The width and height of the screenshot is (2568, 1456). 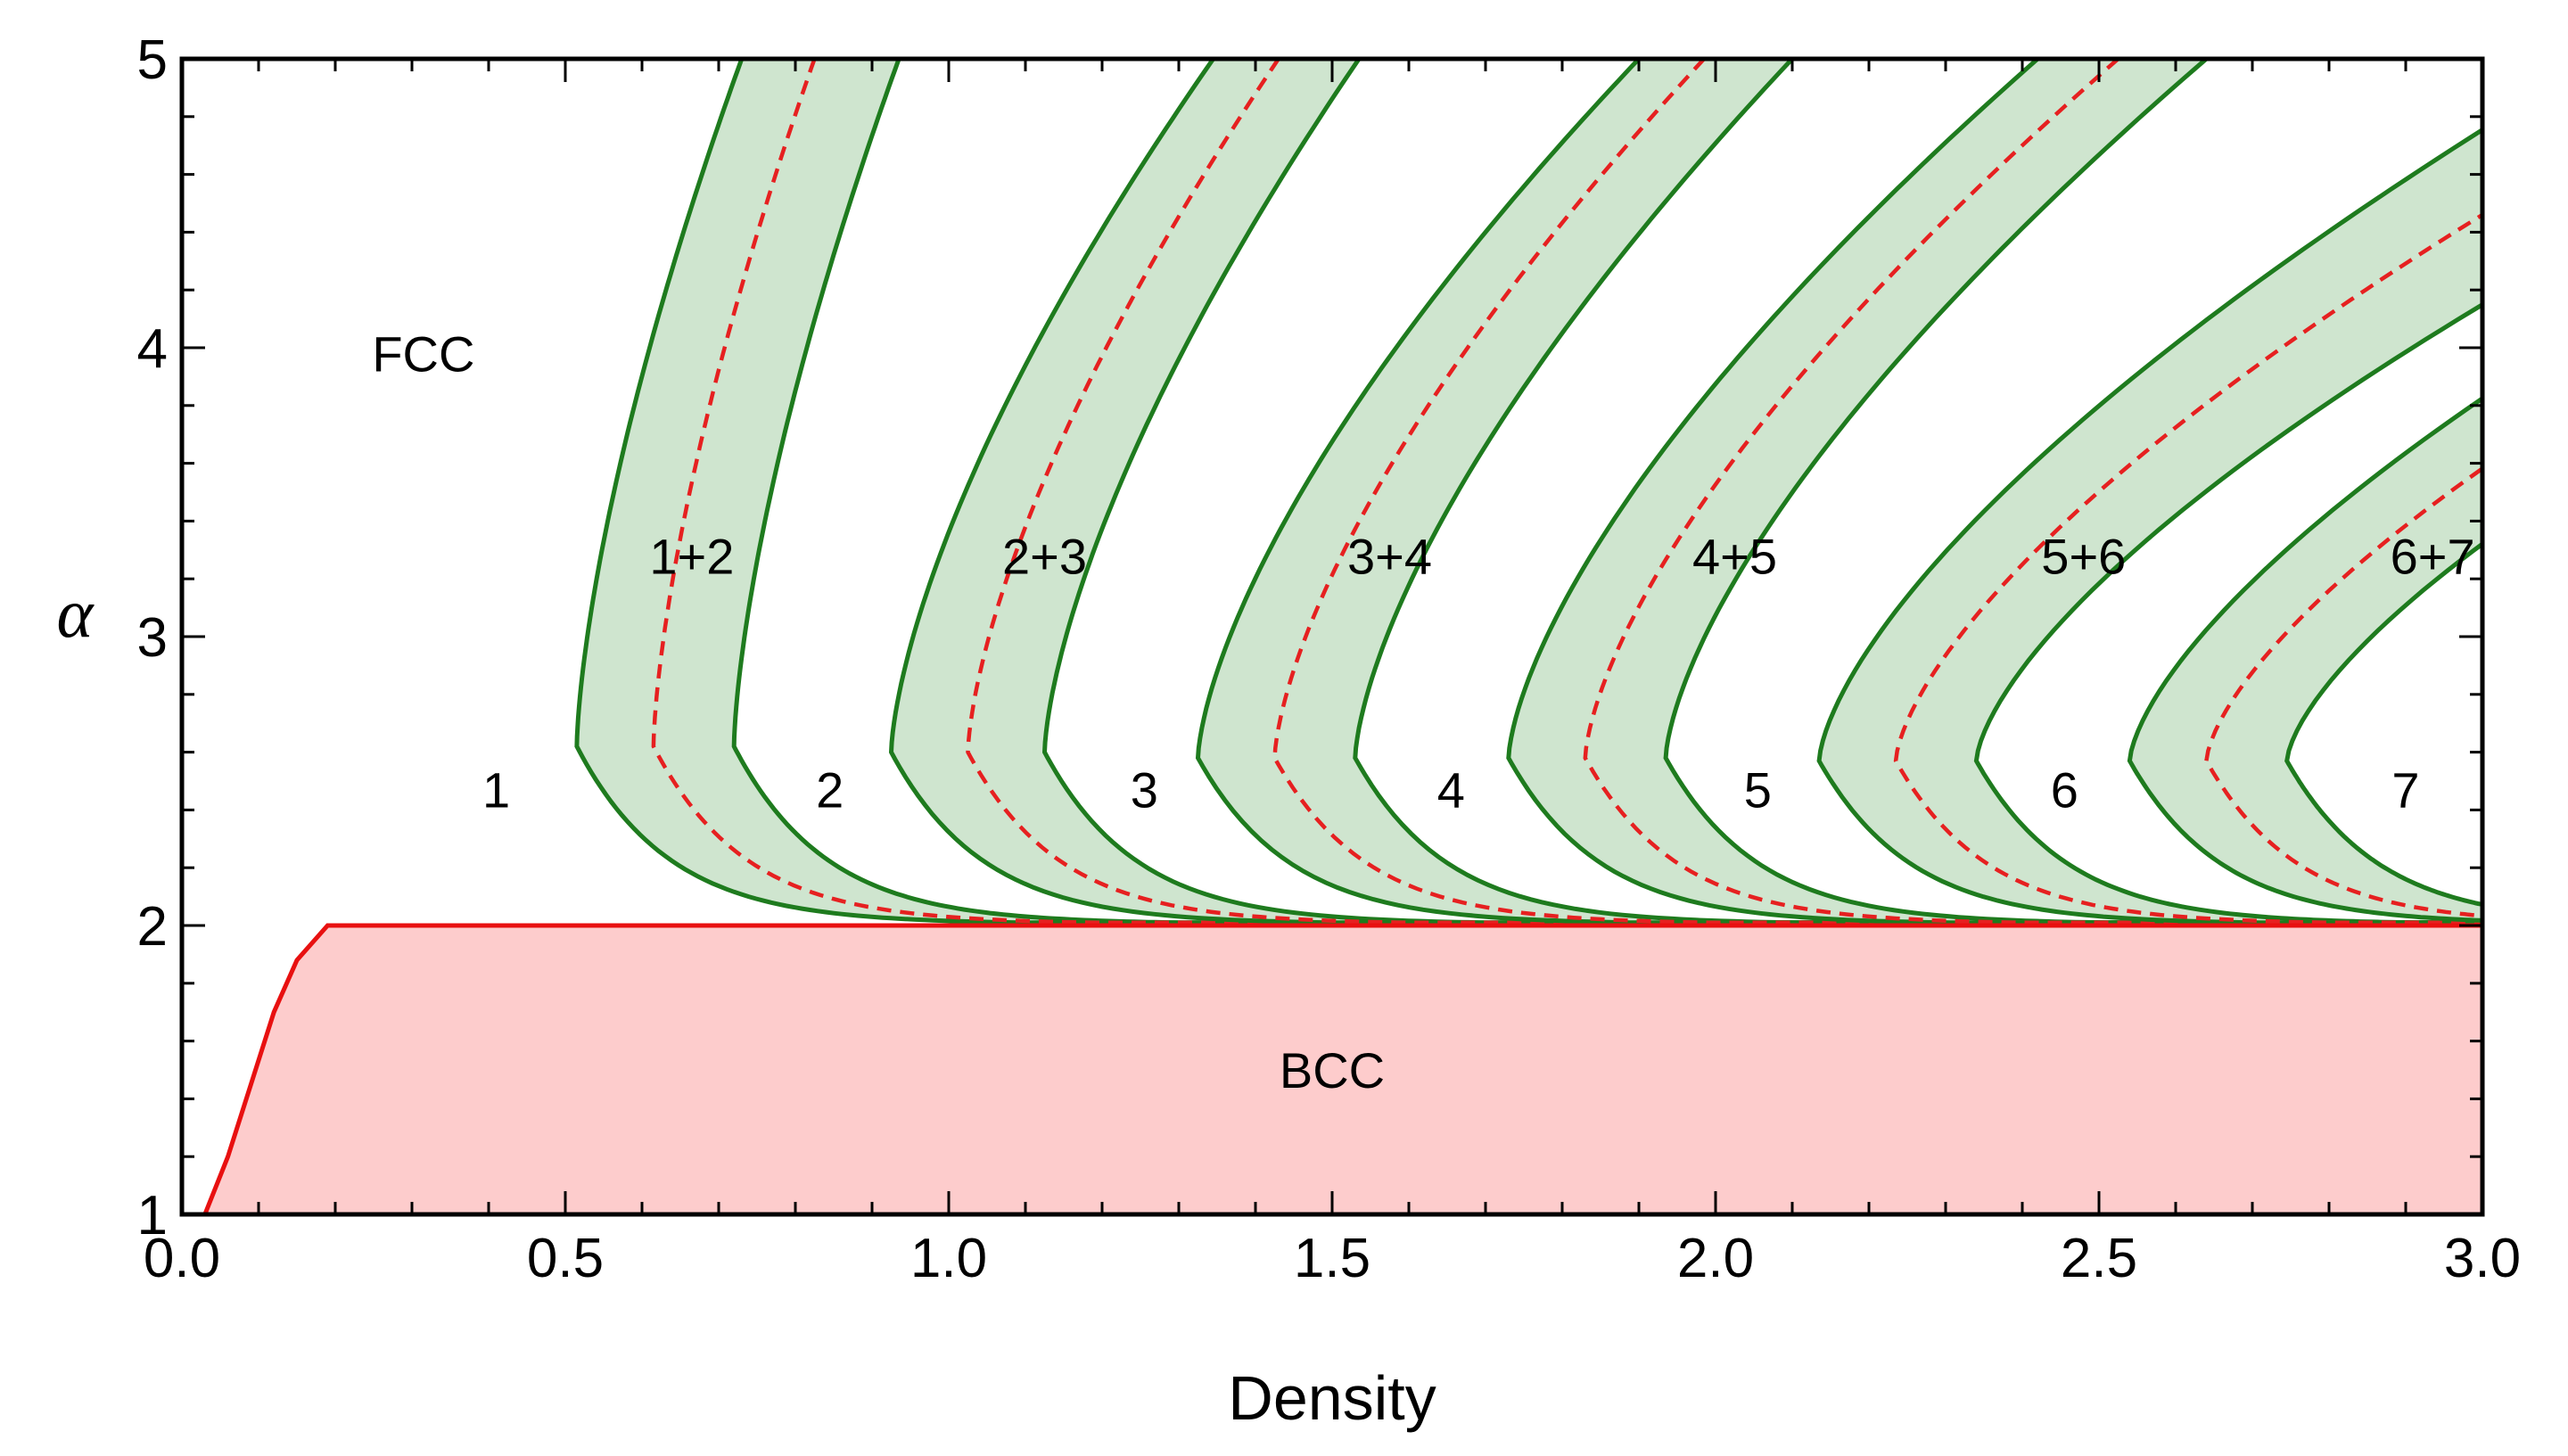 I want to click on band-fill-5+6, so click(x=2150, y=526).